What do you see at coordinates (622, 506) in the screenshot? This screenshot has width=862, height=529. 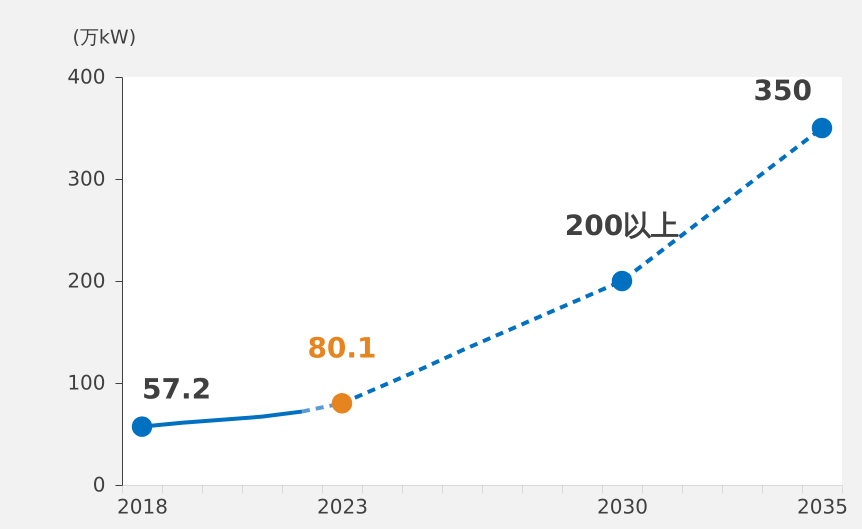 I see `x-tick-label: 2030` at bounding box center [622, 506].